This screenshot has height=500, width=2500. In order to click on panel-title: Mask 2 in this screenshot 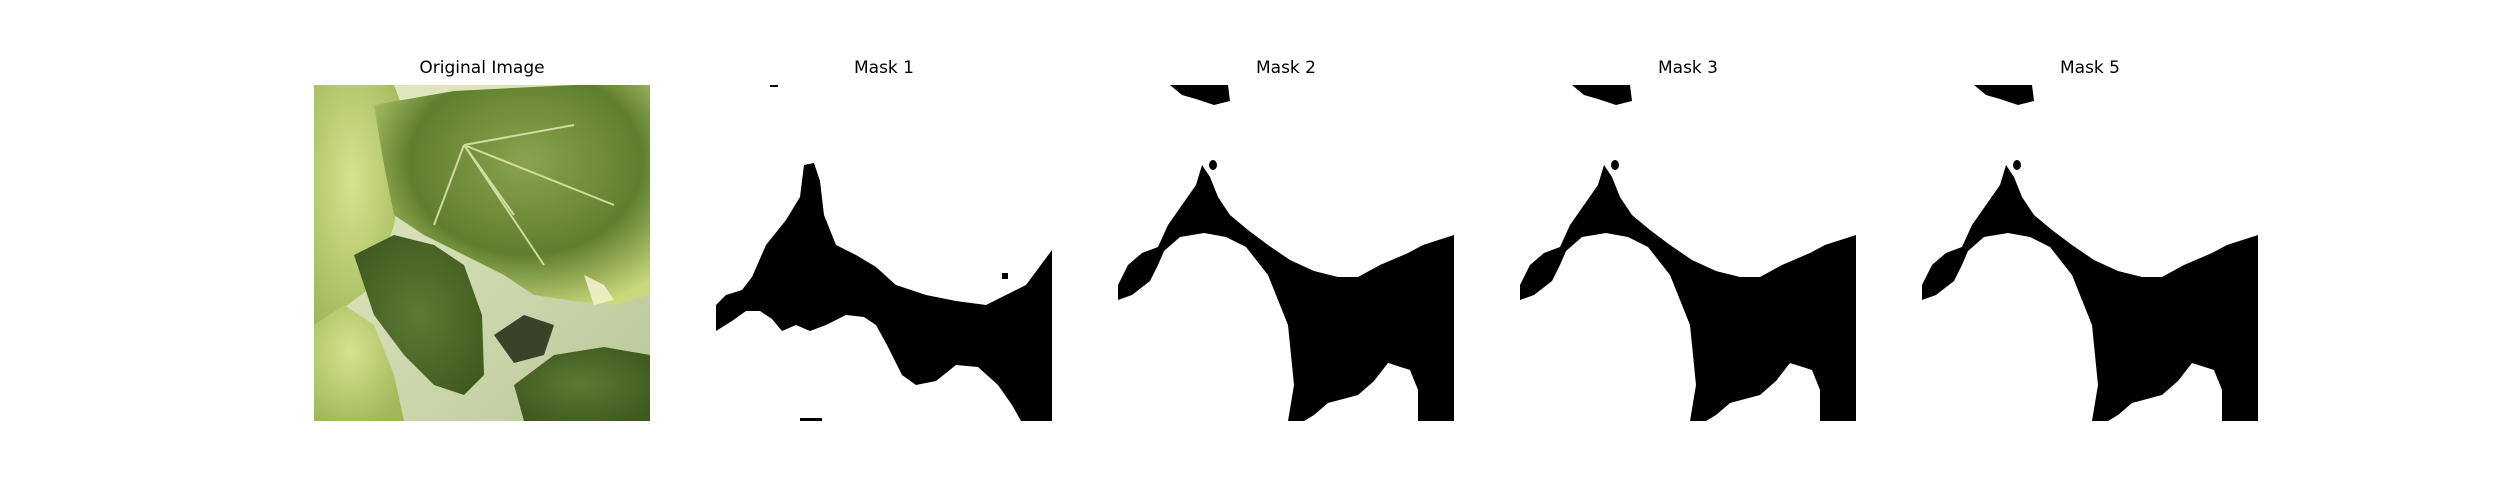, I will do `click(1285, 68)`.